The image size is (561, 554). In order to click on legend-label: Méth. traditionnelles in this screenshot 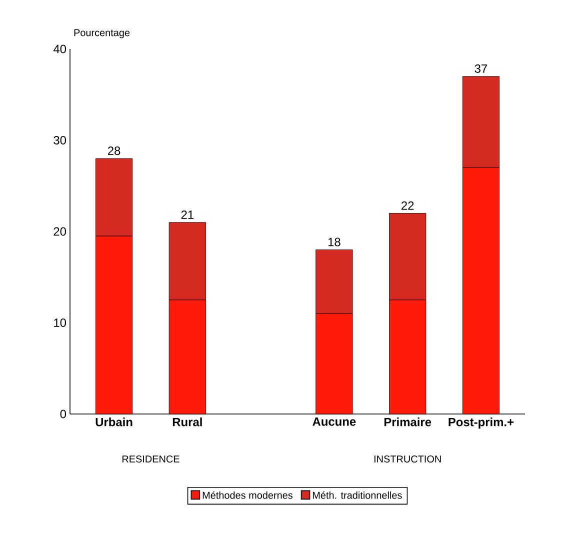, I will do `click(357, 495)`.